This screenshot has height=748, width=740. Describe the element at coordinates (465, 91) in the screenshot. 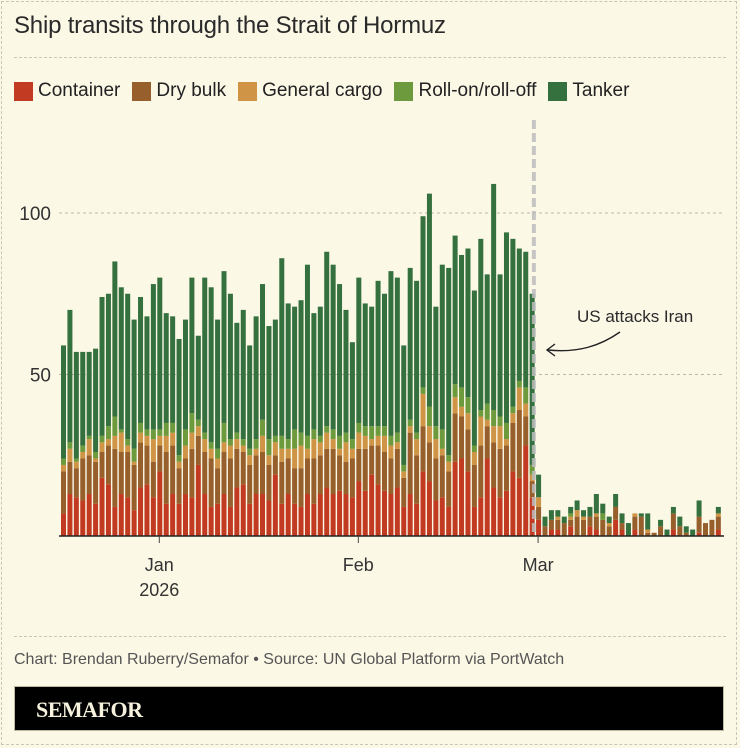

I see `legend-item-roll-on-roll-off: Roll-on/roll-off` at that location.